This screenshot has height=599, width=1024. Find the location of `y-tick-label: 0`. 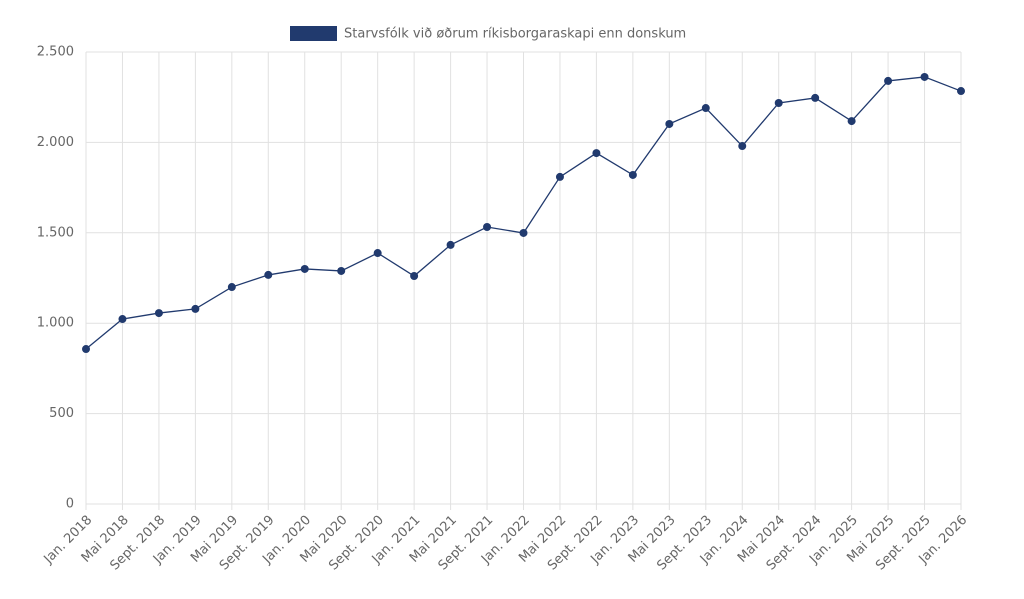

y-tick-label: 0 is located at coordinates (70, 504).